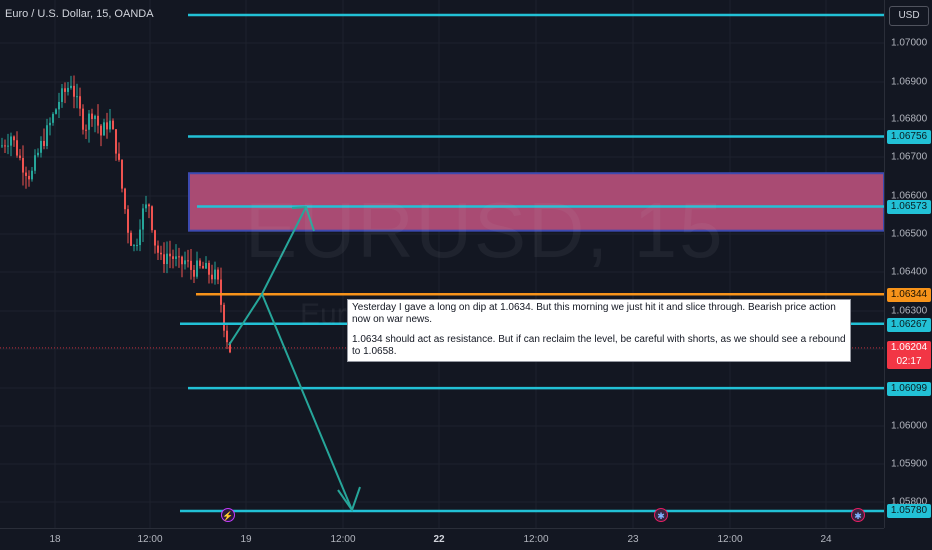 The image size is (932, 550). I want to click on price-tick: 1.06800, so click(909, 119).